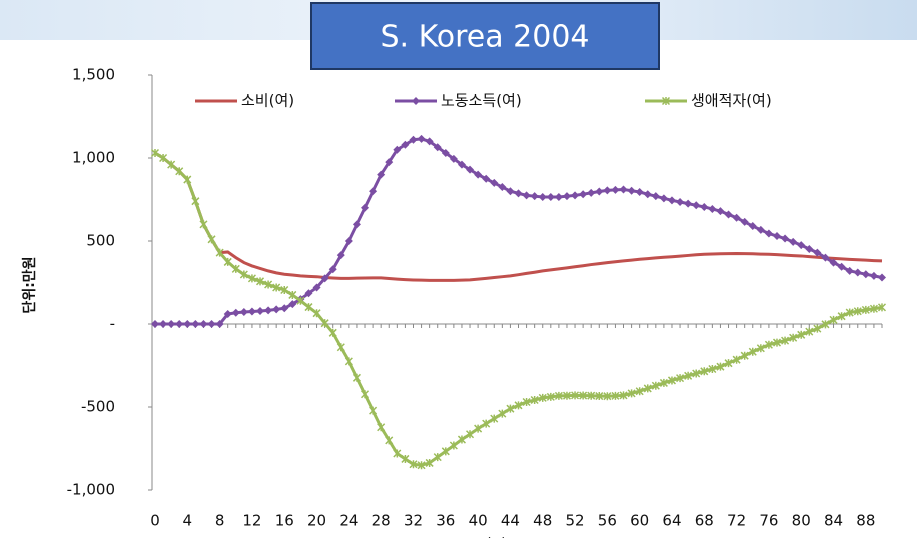 Image resolution: width=917 pixels, height=542 pixels. I want to click on x-tick-label: 76, so click(768, 521).